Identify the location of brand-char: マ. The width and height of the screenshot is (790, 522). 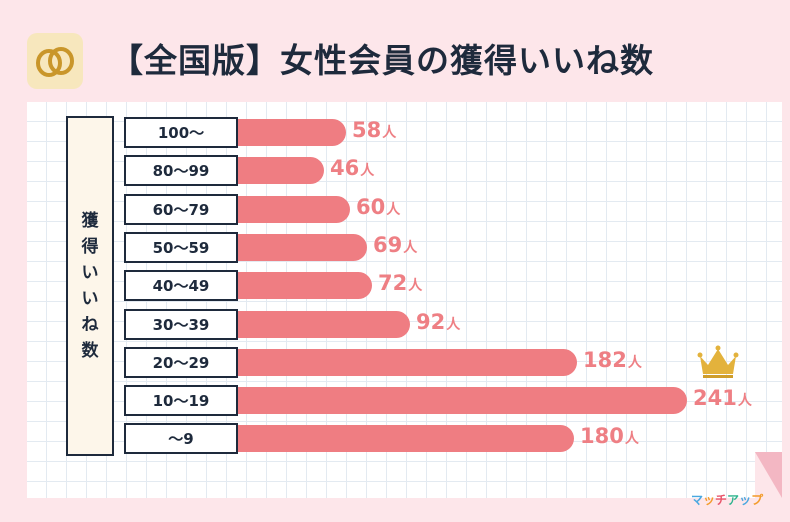
(697, 500).